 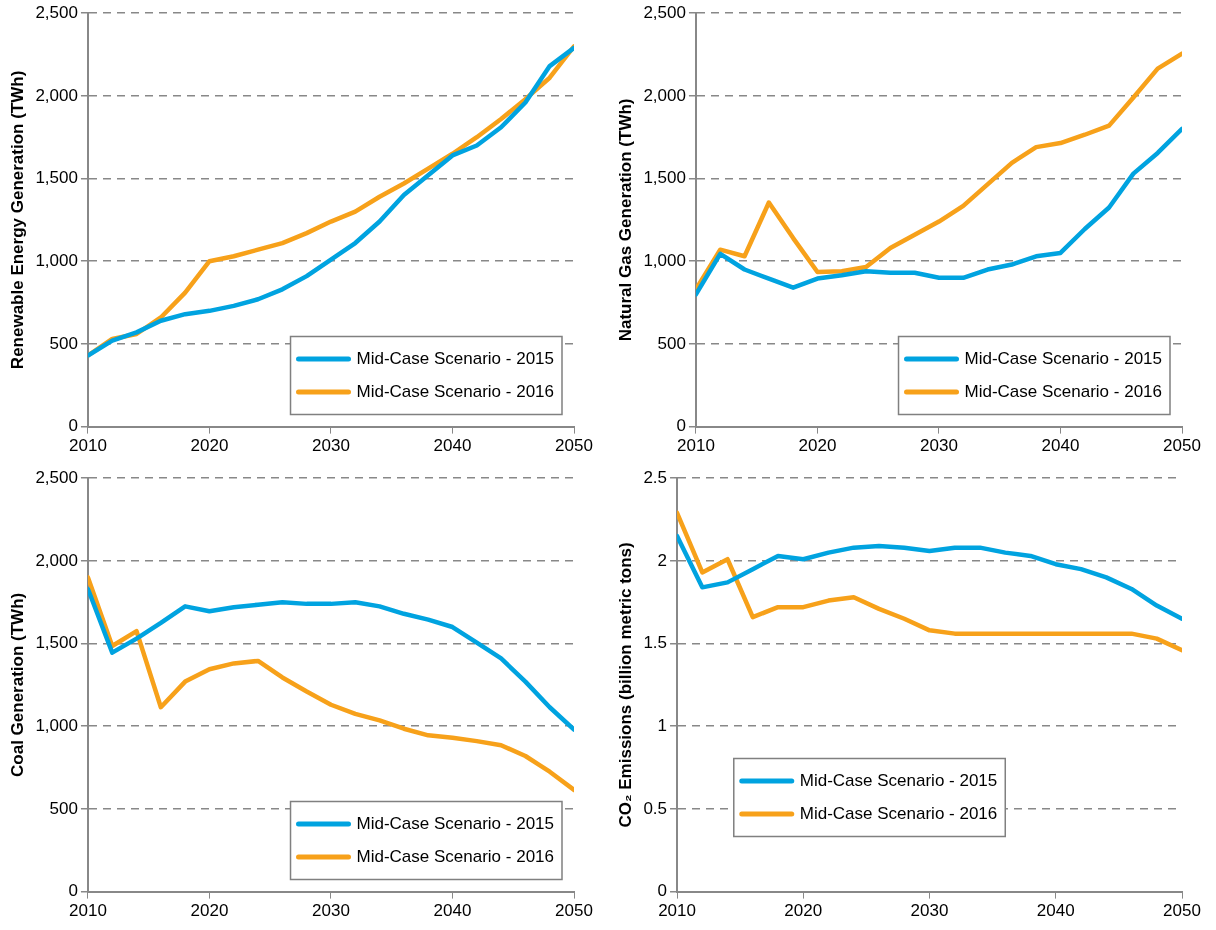 I want to click on y-axis-title: Coal Generation (TWh), so click(x=17, y=684).